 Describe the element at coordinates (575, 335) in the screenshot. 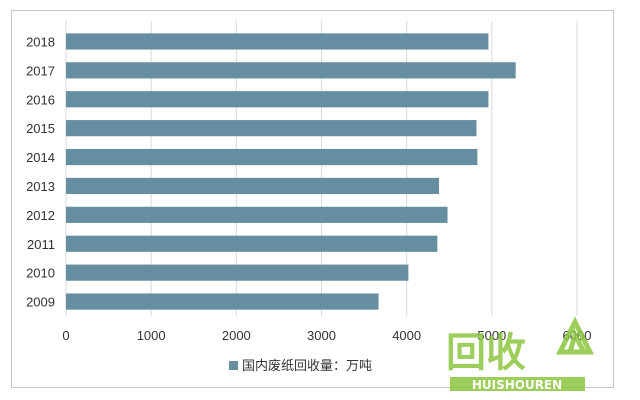

I see `watermark-leaf-icon` at that location.